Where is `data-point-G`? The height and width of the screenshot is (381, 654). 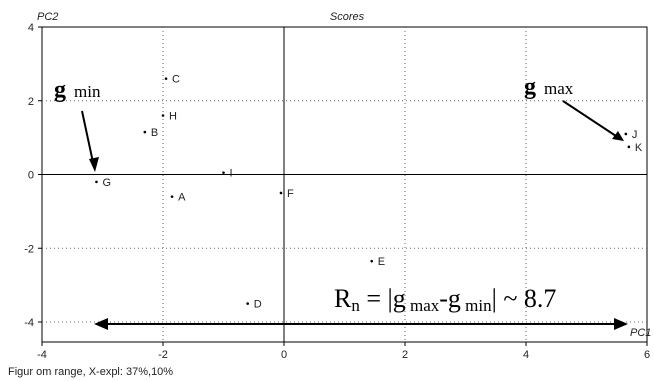 data-point-G is located at coordinates (96, 182).